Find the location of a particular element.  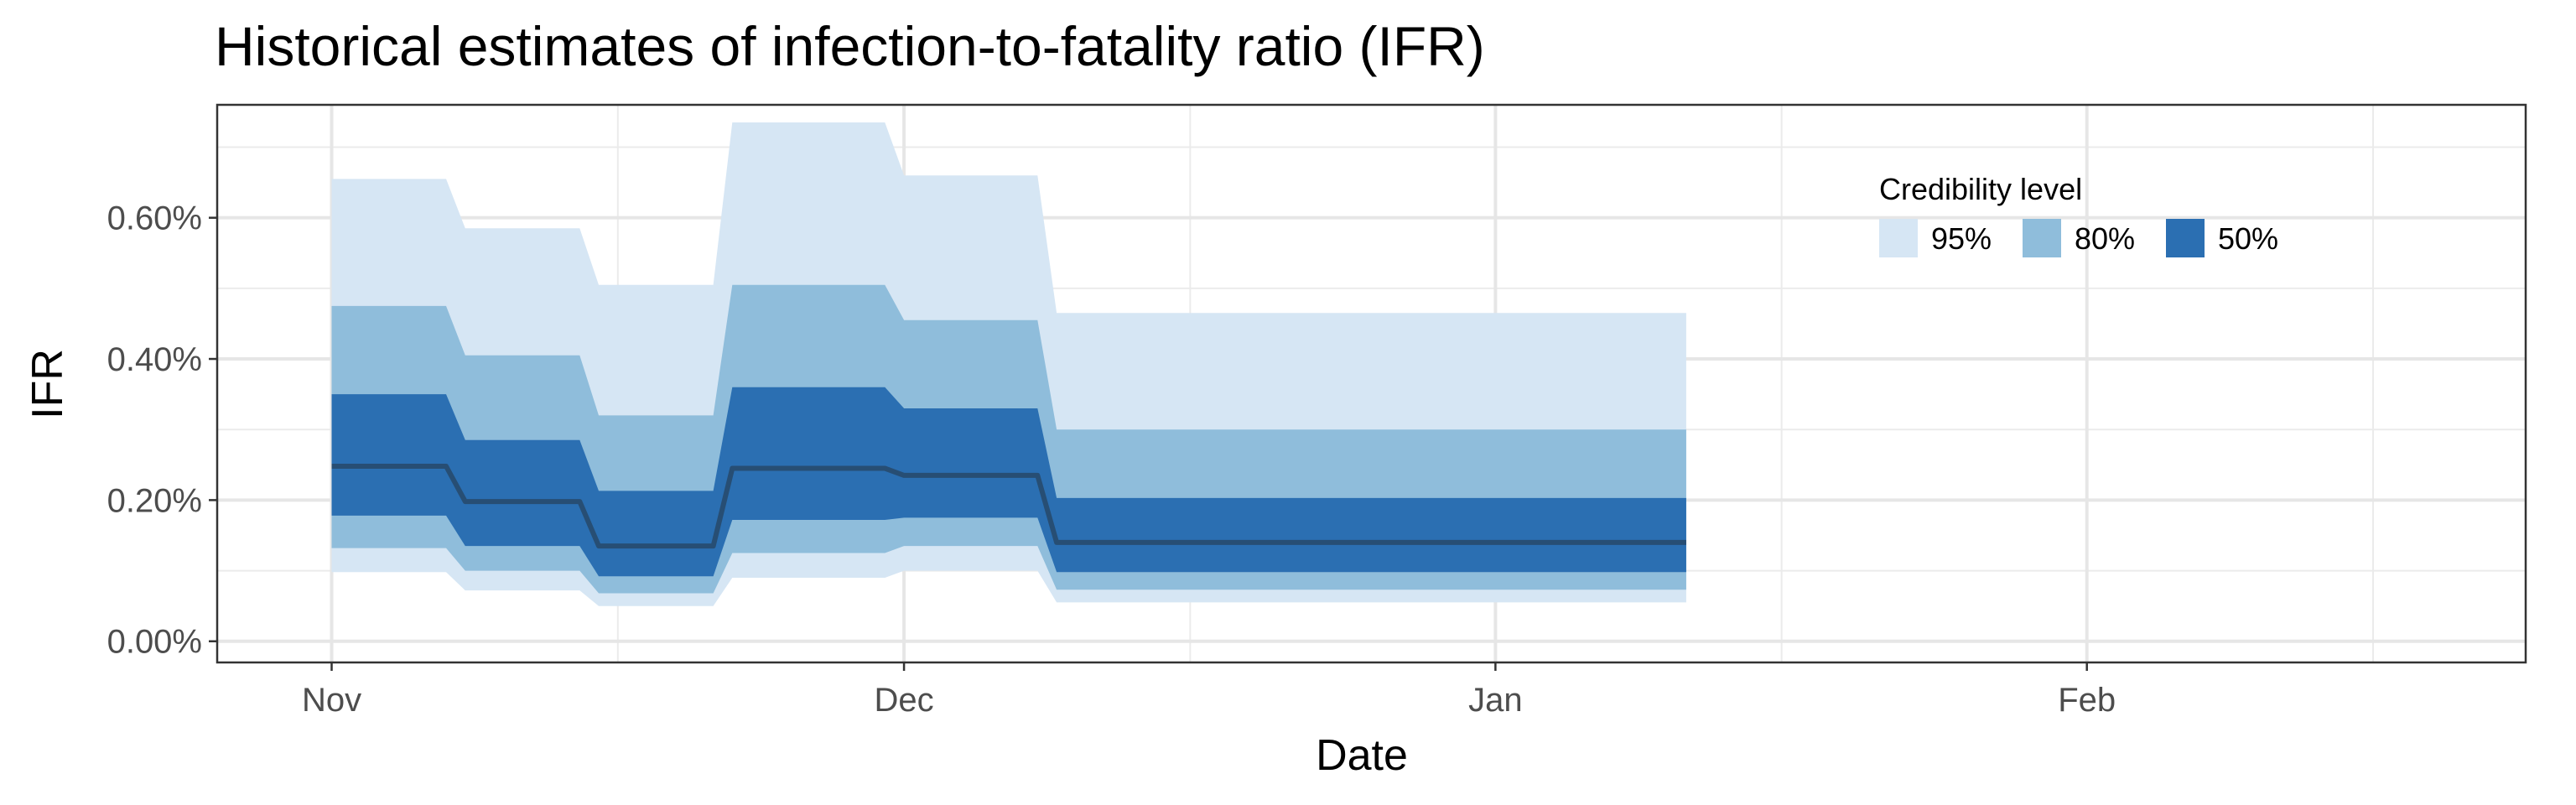

y-axis: 0.00% 0.20% 0.40% 0.60% is located at coordinates (162, 430).